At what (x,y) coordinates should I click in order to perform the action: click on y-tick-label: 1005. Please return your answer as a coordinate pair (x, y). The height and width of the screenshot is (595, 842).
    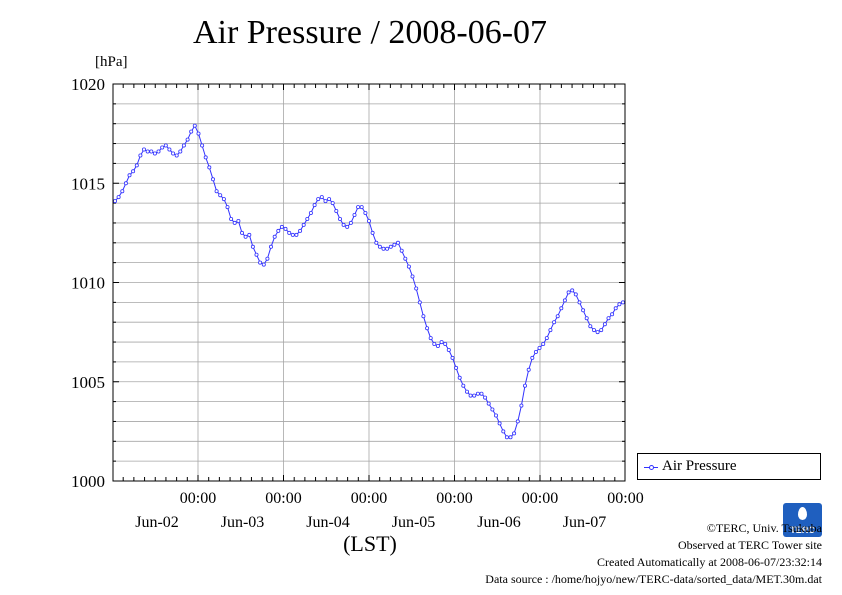
    Looking at the image, I should click on (88, 382).